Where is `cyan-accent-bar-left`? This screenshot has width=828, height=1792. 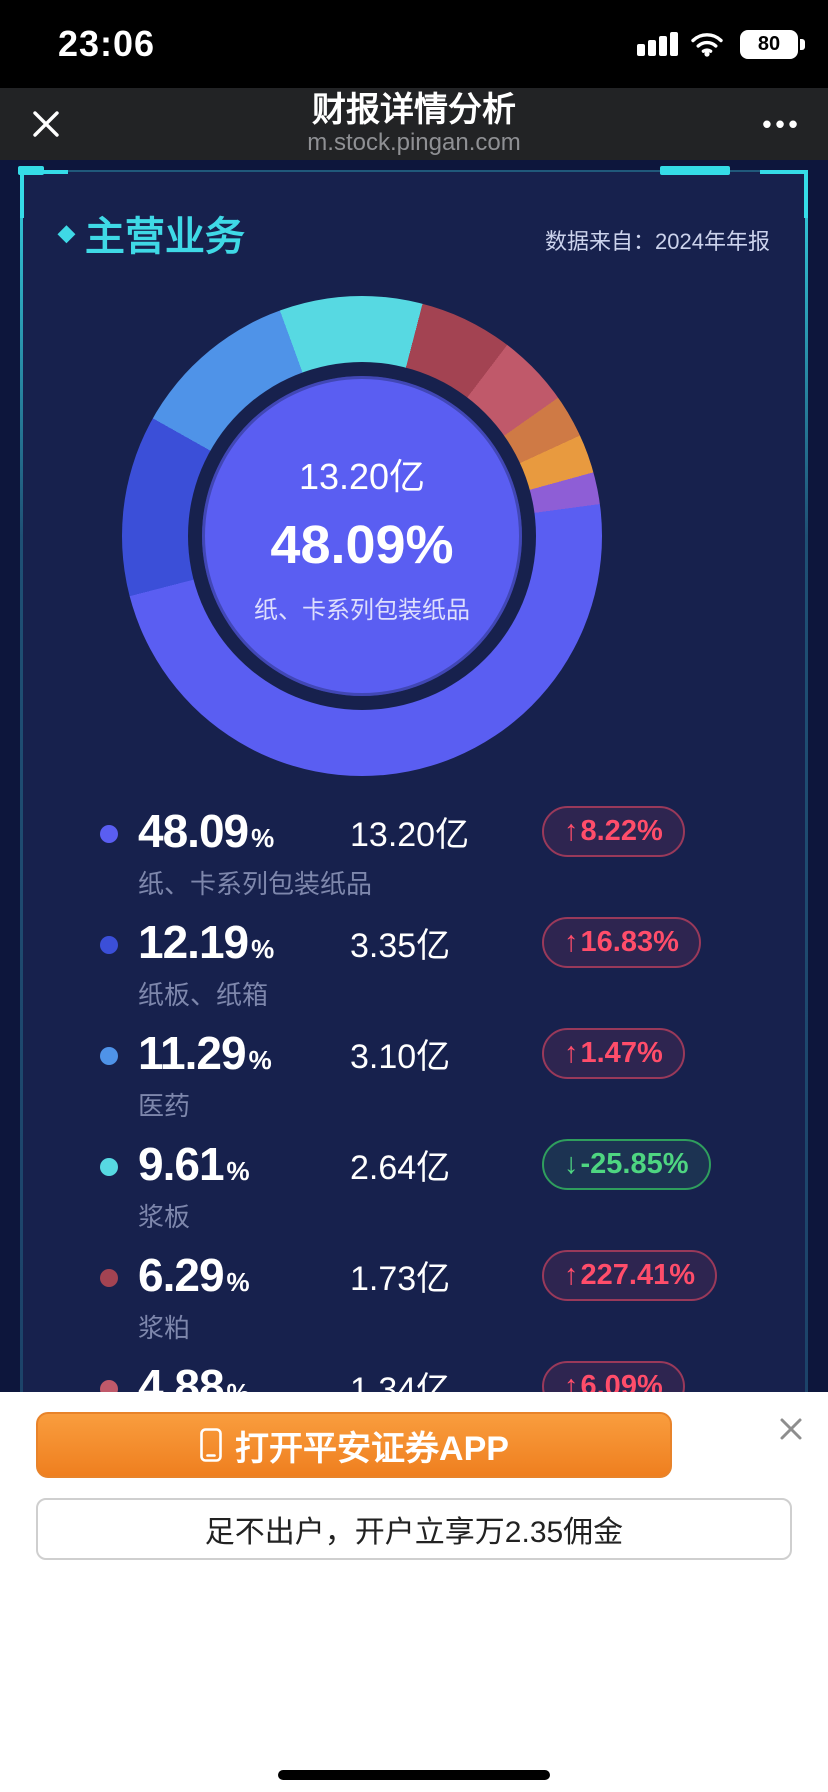 cyan-accent-bar-left is located at coordinates (31, 170).